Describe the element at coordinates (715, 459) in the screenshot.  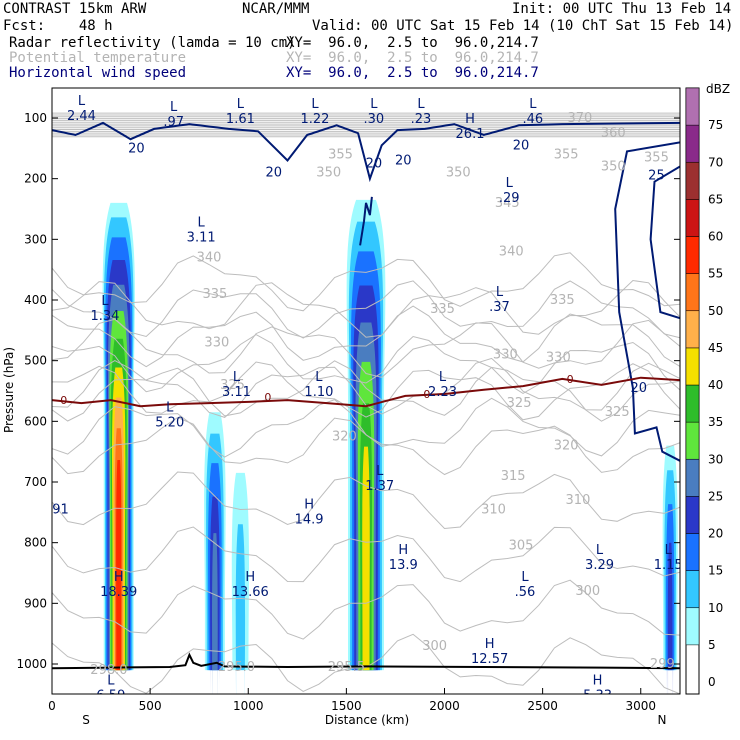
I see `colorbar-label: 30` at that location.